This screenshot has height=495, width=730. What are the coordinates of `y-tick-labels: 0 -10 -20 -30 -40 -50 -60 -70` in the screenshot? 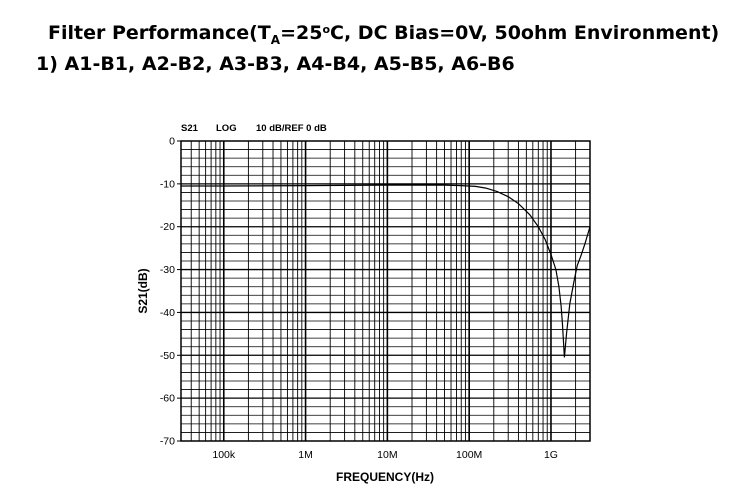 It's located at (170, 292).